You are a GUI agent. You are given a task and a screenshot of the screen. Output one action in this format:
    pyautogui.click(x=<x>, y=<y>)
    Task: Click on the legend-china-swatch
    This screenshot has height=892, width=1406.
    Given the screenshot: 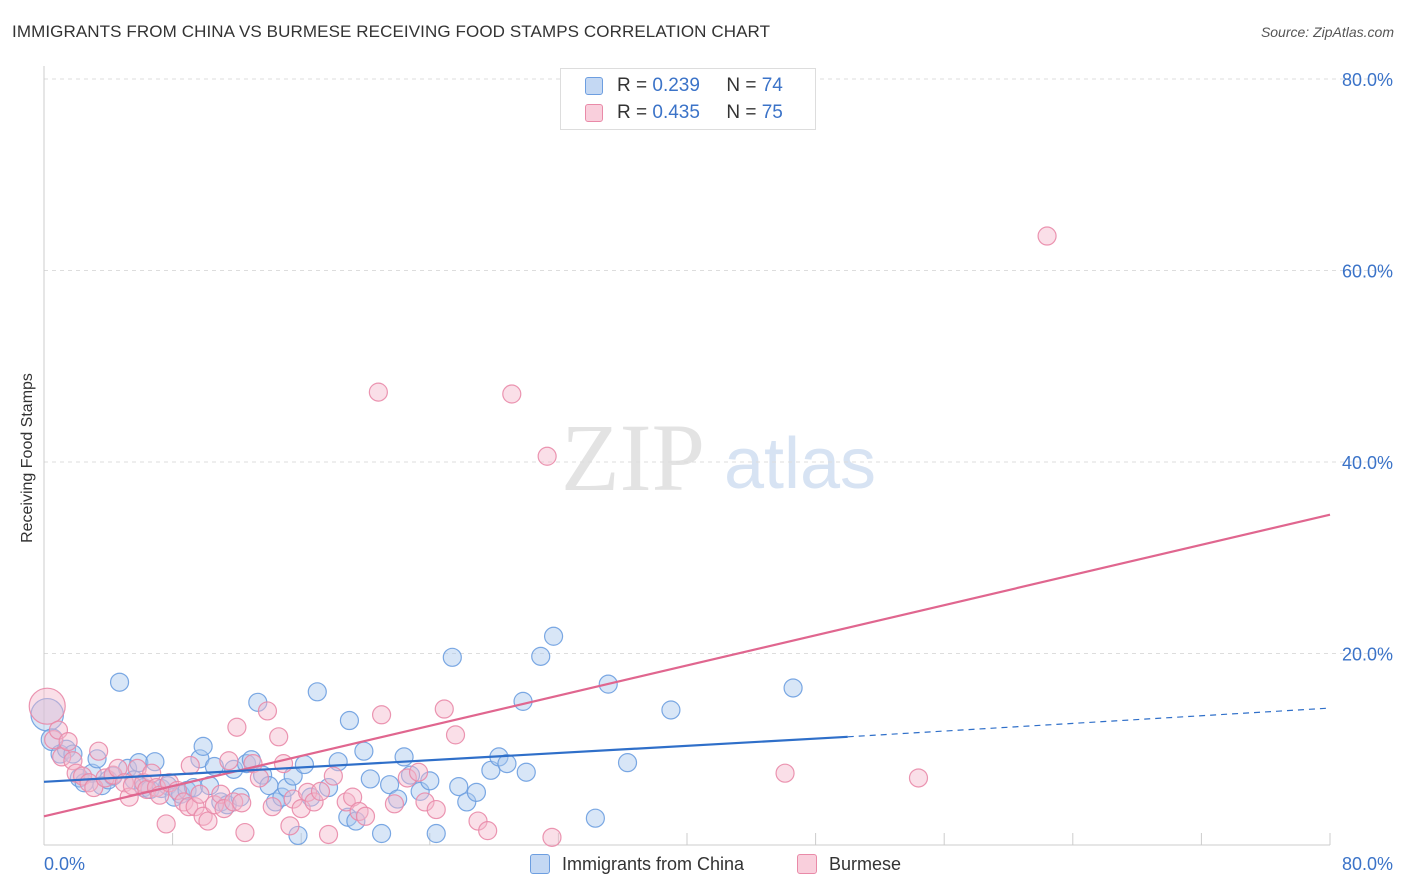 What is the action you would take?
    pyautogui.click(x=540, y=864)
    